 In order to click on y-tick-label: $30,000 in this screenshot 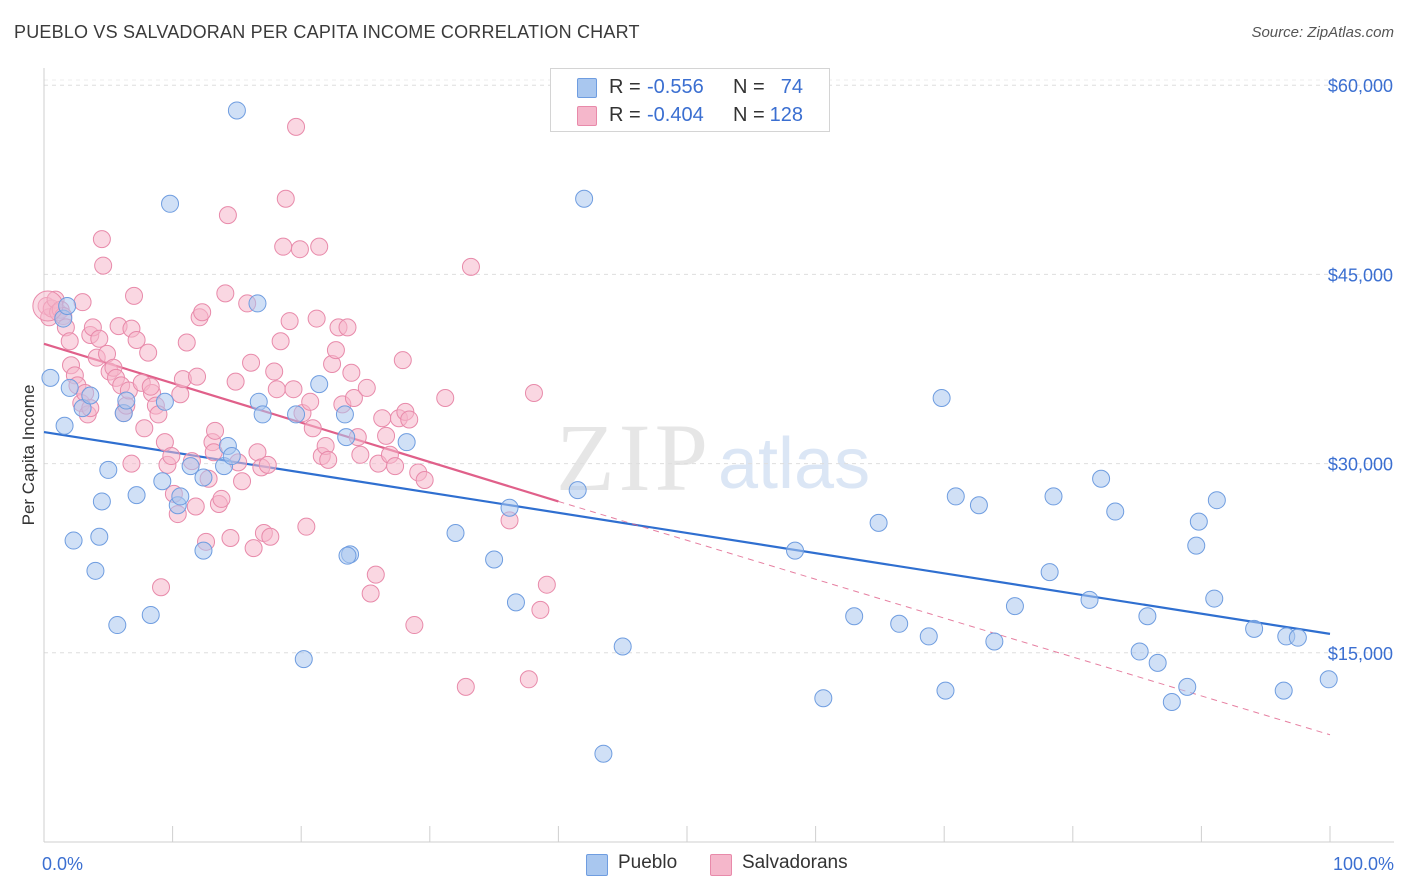, I will do `click(1360, 465)`.